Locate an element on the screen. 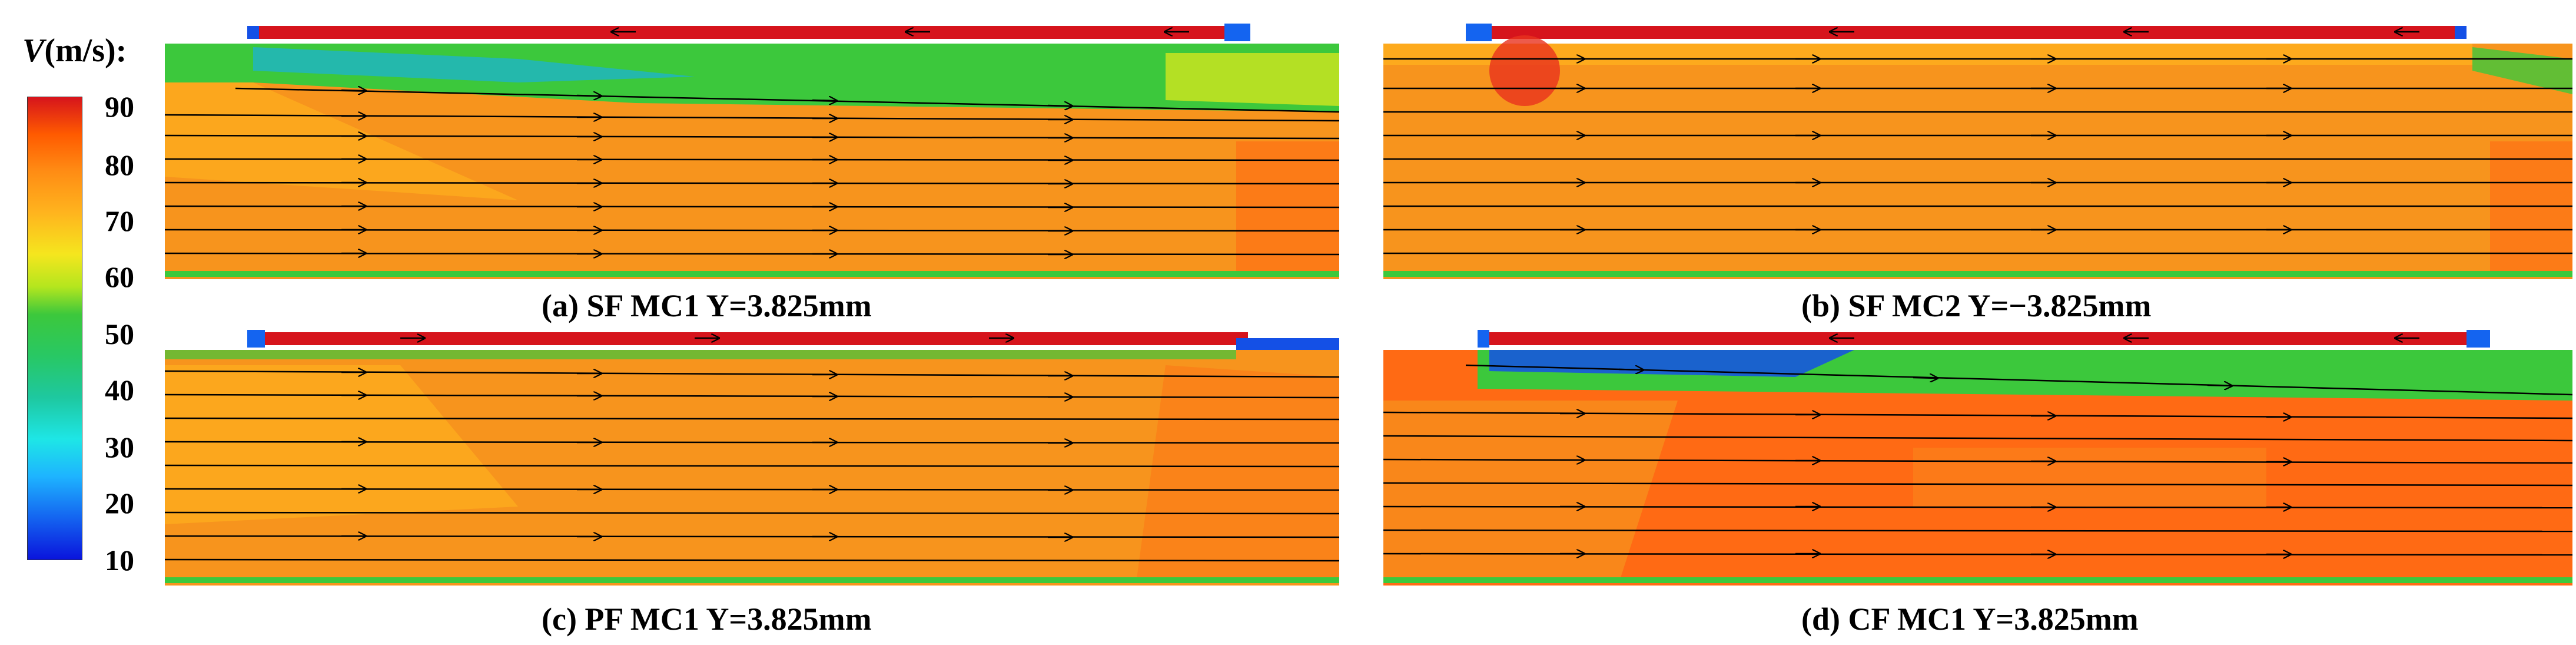 Image resolution: width=2576 pixels, height=645 pixels. panel-d-label: (d) CF MC1 Y=3.825mm is located at coordinates (1970, 619).